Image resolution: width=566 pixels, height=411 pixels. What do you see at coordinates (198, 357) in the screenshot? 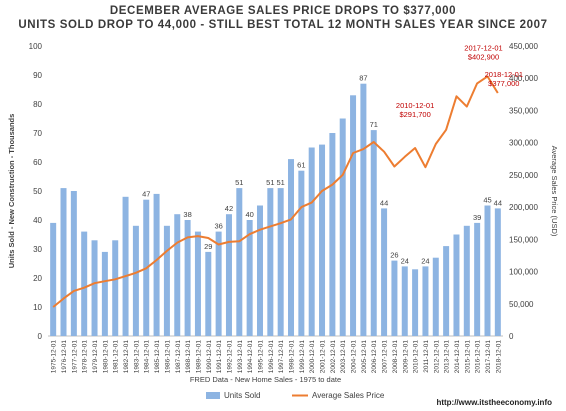
I see `x-tick-label: 1989-12-01` at bounding box center [198, 357].